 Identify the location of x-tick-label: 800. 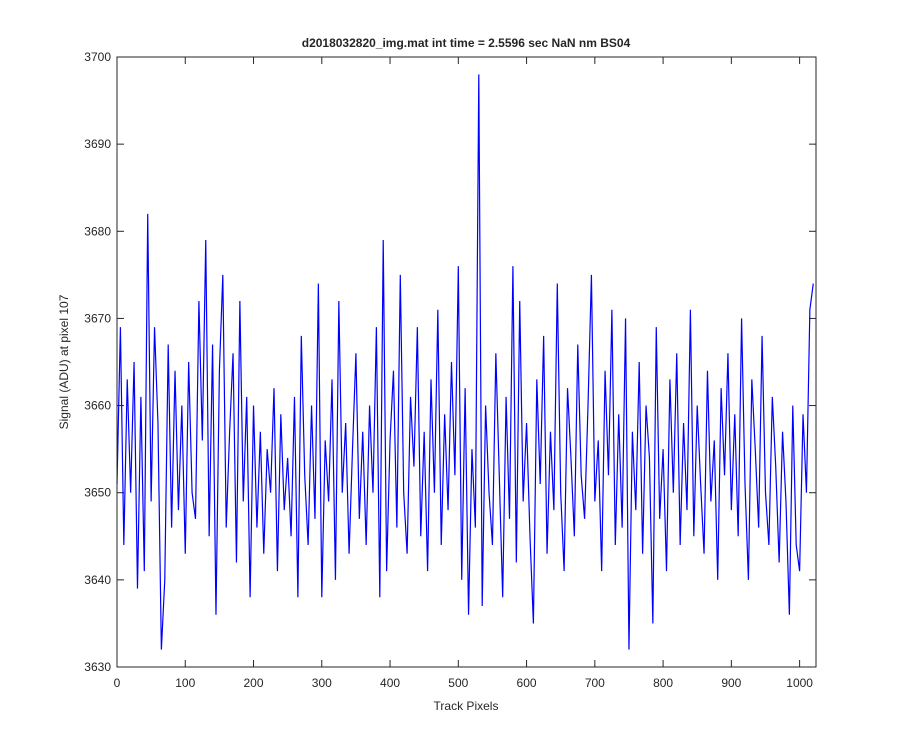
(663, 683).